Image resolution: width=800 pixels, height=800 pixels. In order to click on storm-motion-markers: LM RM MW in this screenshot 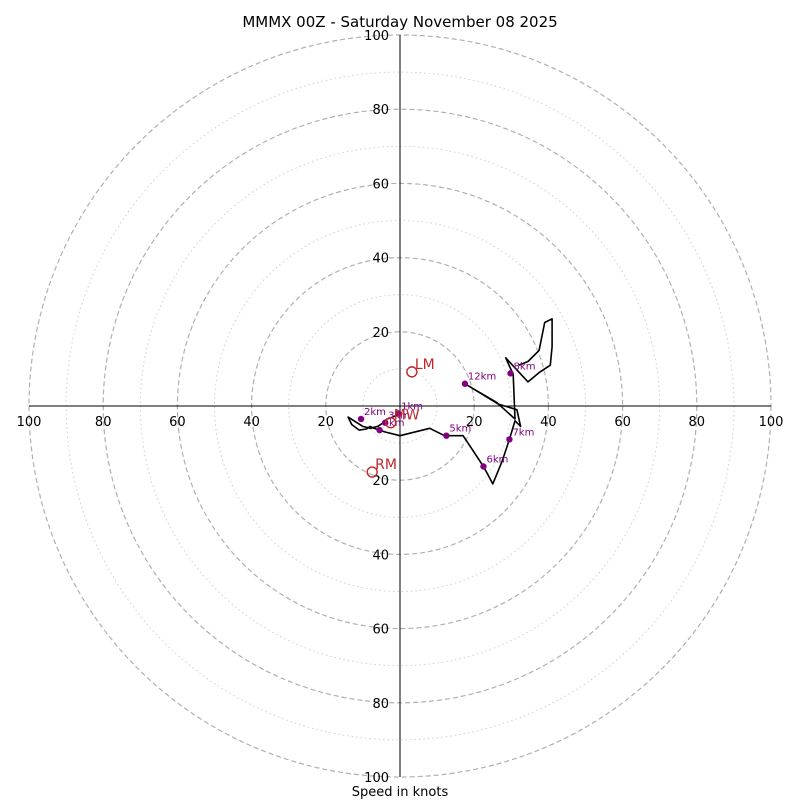, I will do `click(400, 417)`.